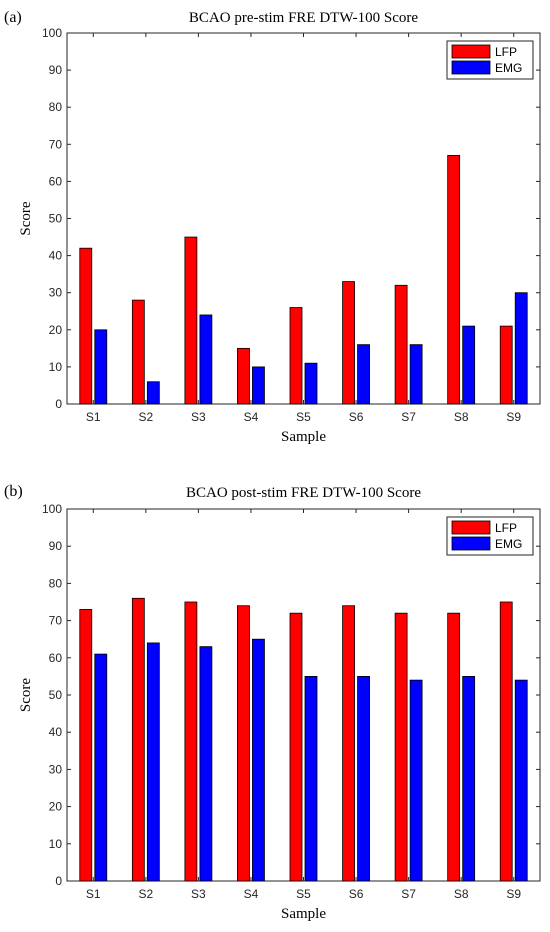  What do you see at coordinates (303, 493) in the screenshot?
I see `chart-title: BCAO post-stim FRE DTW-100 Score` at bounding box center [303, 493].